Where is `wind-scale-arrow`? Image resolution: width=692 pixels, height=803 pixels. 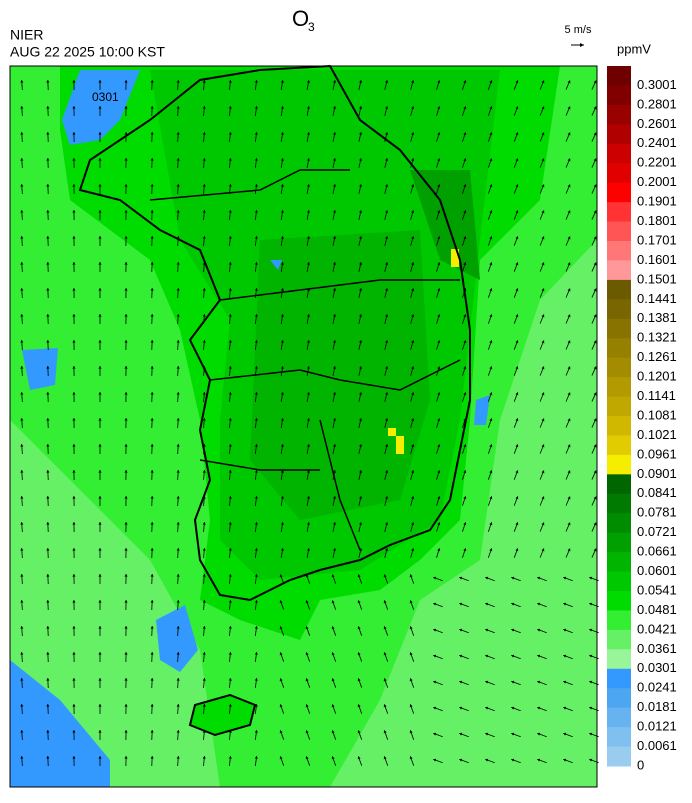 wind-scale-arrow is located at coordinates (577, 45).